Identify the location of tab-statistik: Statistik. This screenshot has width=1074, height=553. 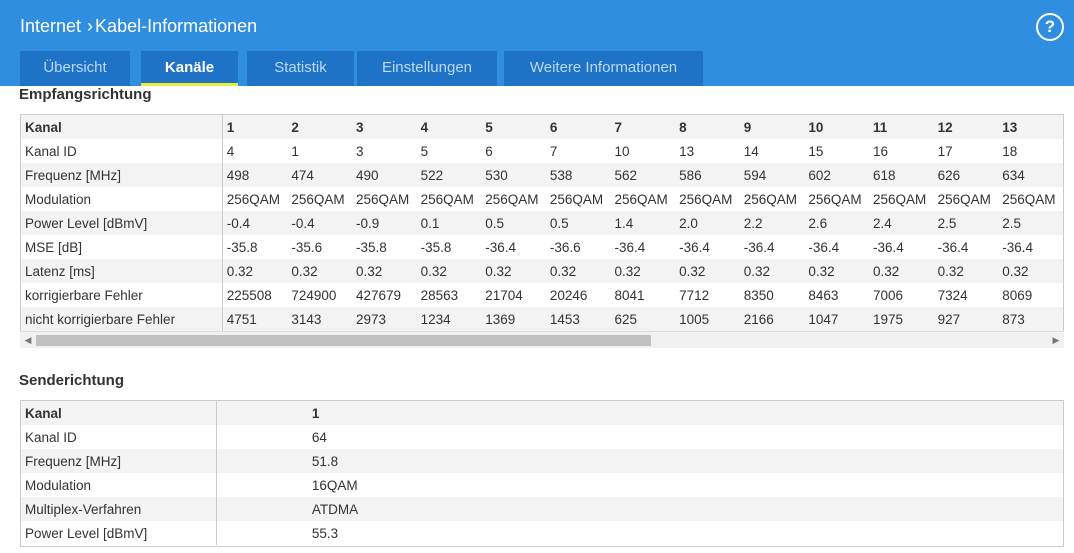
(300, 68).